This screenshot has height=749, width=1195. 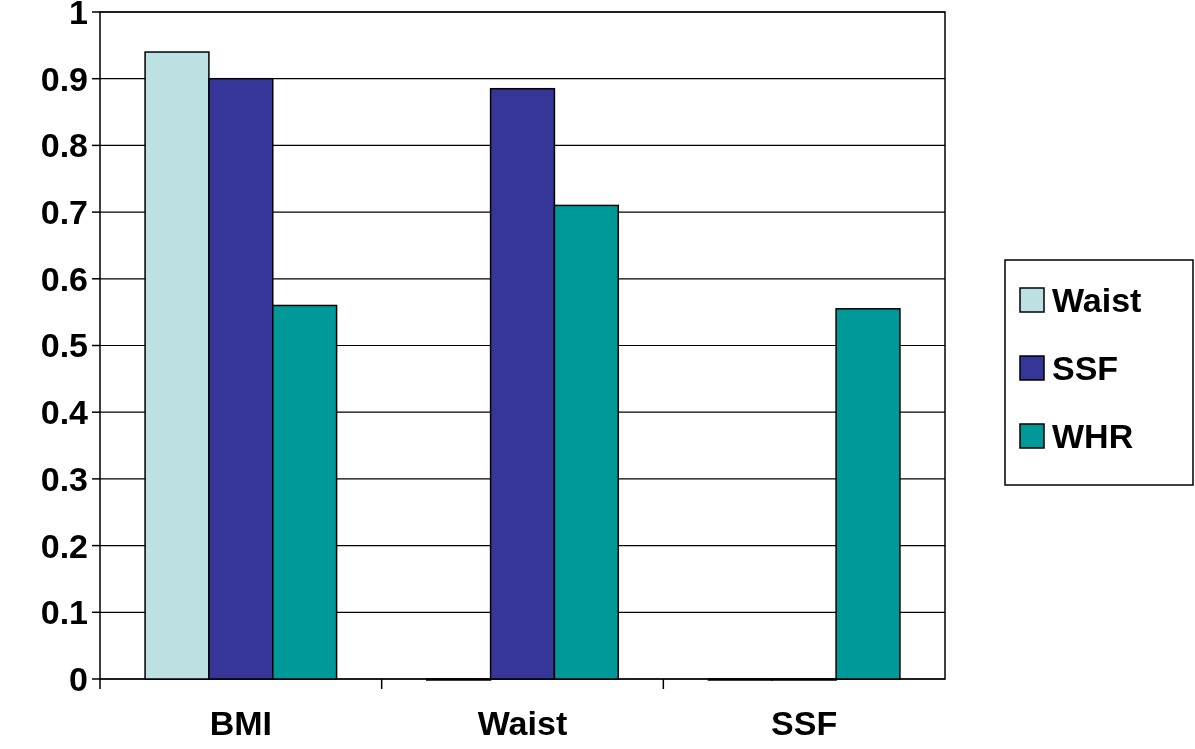 What do you see at coordinates (522, 723) in the screenshot?
I see `x-tick-label: Waist` at bounding box center [522, 723].